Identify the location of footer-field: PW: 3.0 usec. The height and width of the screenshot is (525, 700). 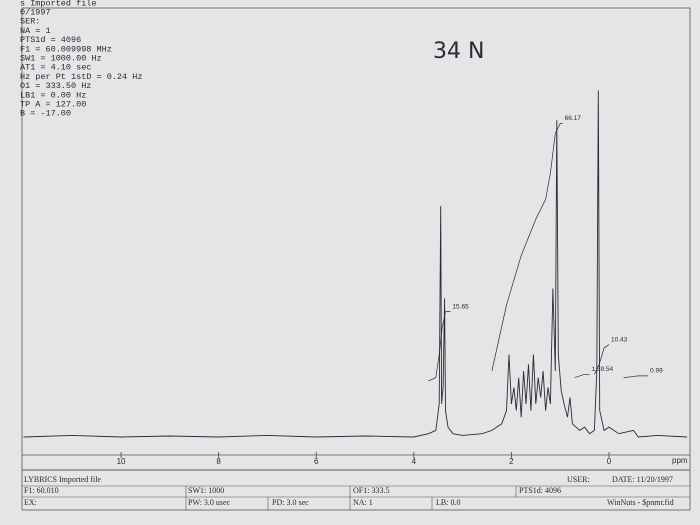
(209, 502).